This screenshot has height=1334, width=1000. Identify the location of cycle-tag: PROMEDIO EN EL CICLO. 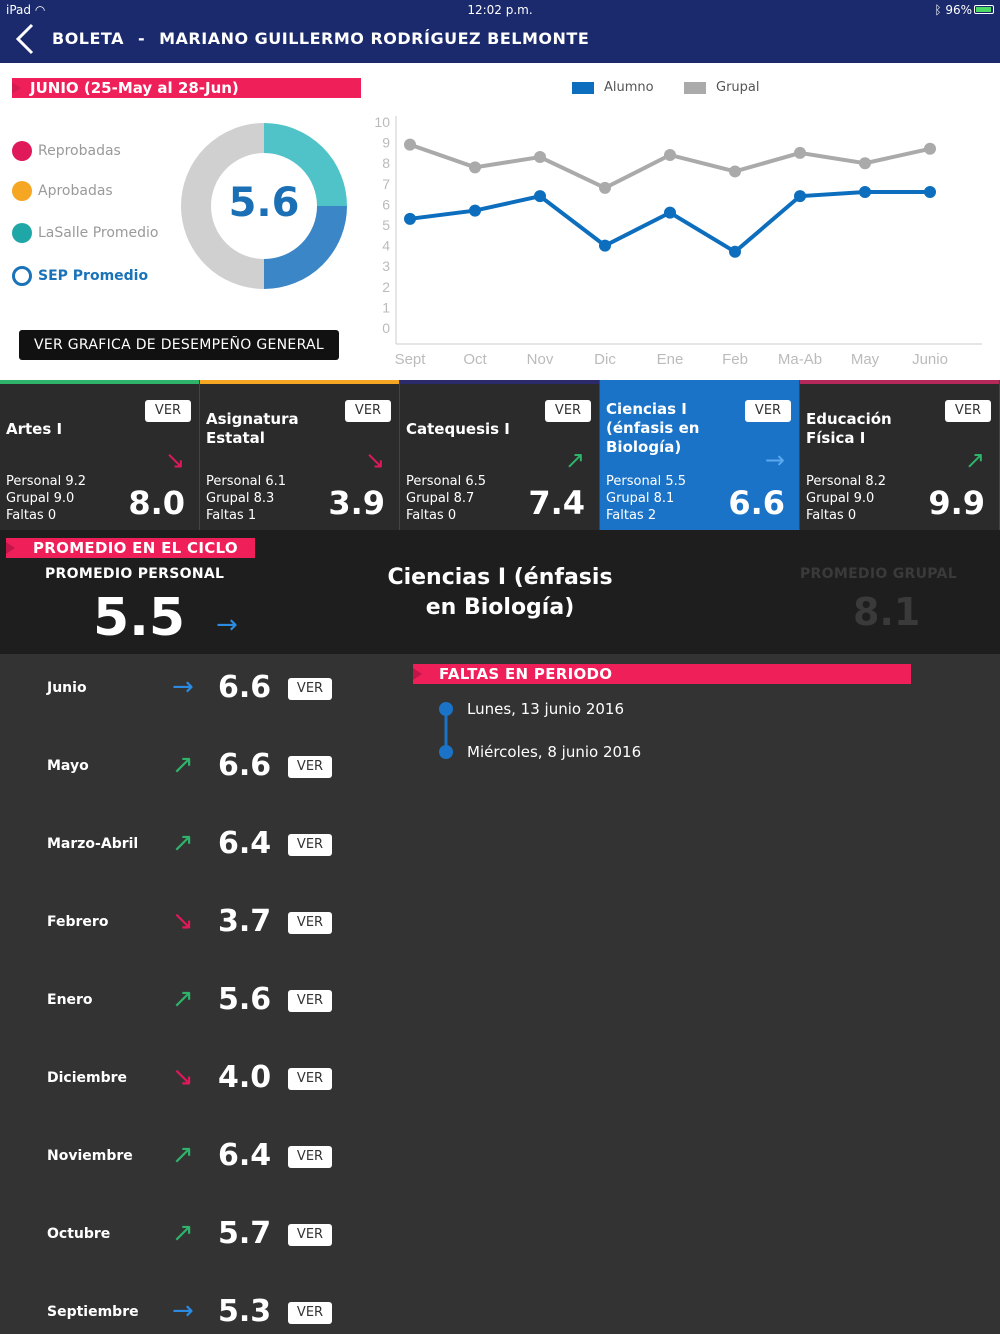
(130, 548).